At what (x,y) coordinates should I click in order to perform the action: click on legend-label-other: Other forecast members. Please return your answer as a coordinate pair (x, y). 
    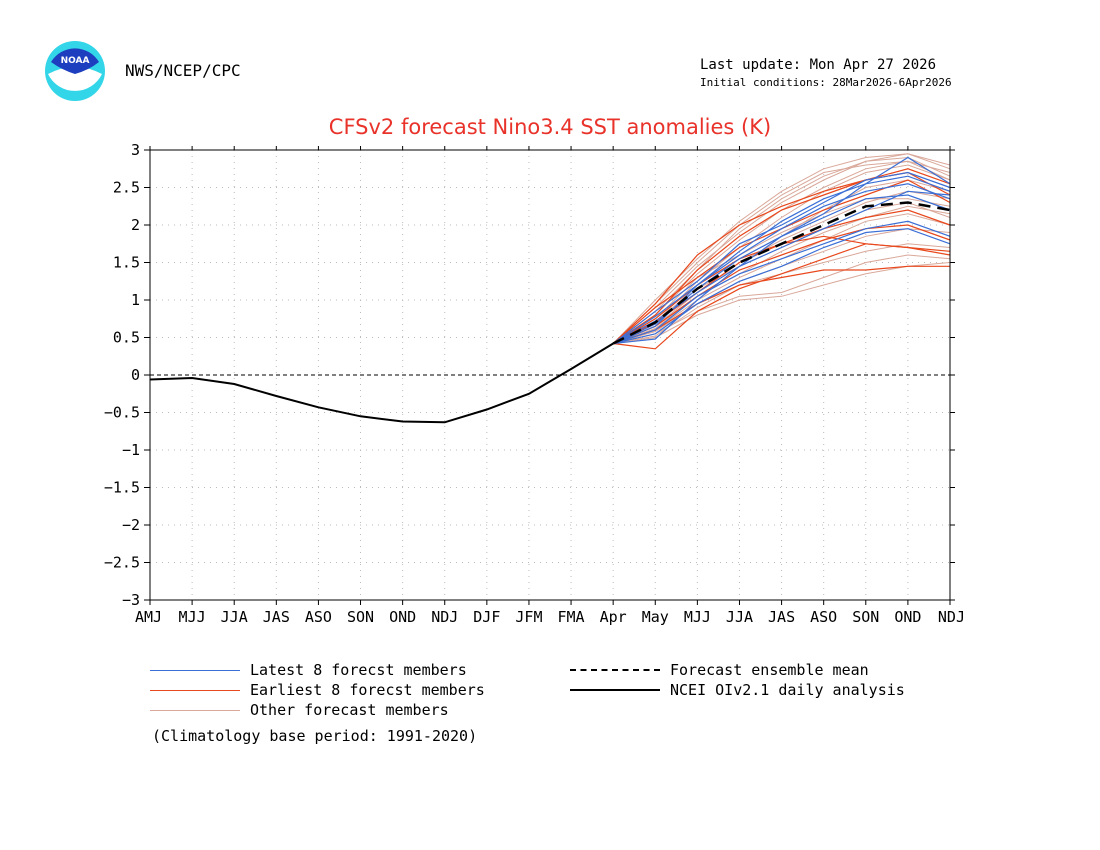
    Looking at the image, I should click on (349, 710).